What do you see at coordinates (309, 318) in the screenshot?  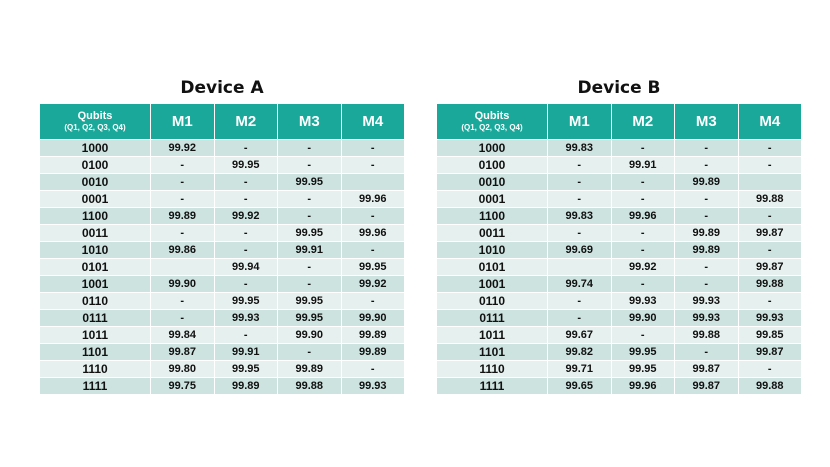 I see `m3-value-cell: 99.95` at bounding box center [309, 318].